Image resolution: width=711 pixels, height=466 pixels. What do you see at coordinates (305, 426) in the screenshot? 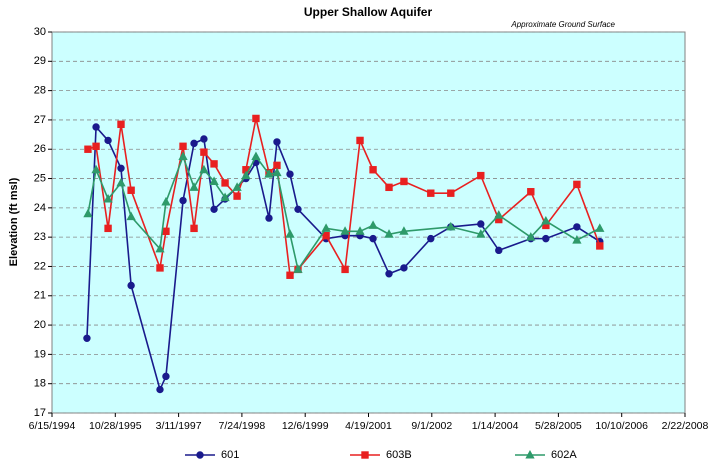
I see `x-tick-label: 12/6/1999` at bounding box center [305, 426].